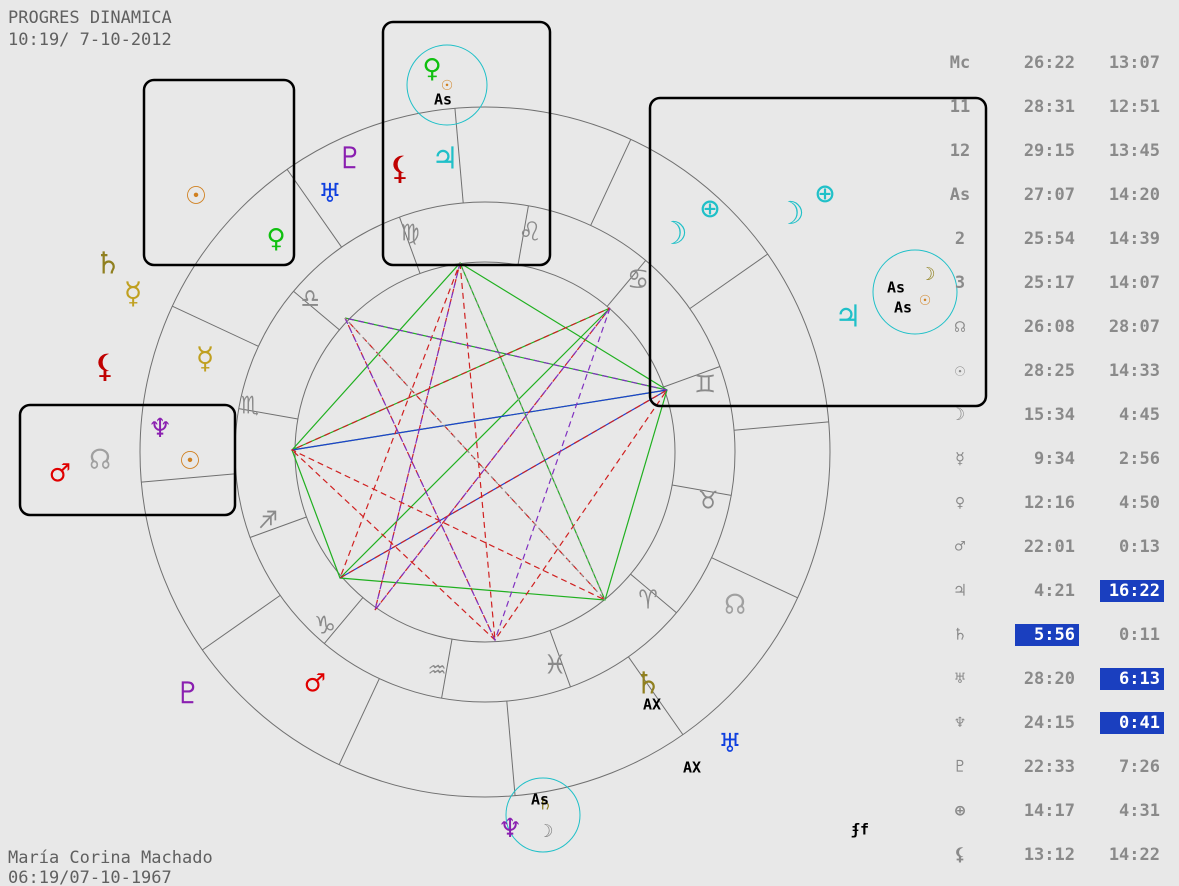 This screenshot has height=886, width=1179. What do you see at coordinates (349, 158) in the screenshot?
I see `planet-glyph: ♇` at bounding box center [349, 158].